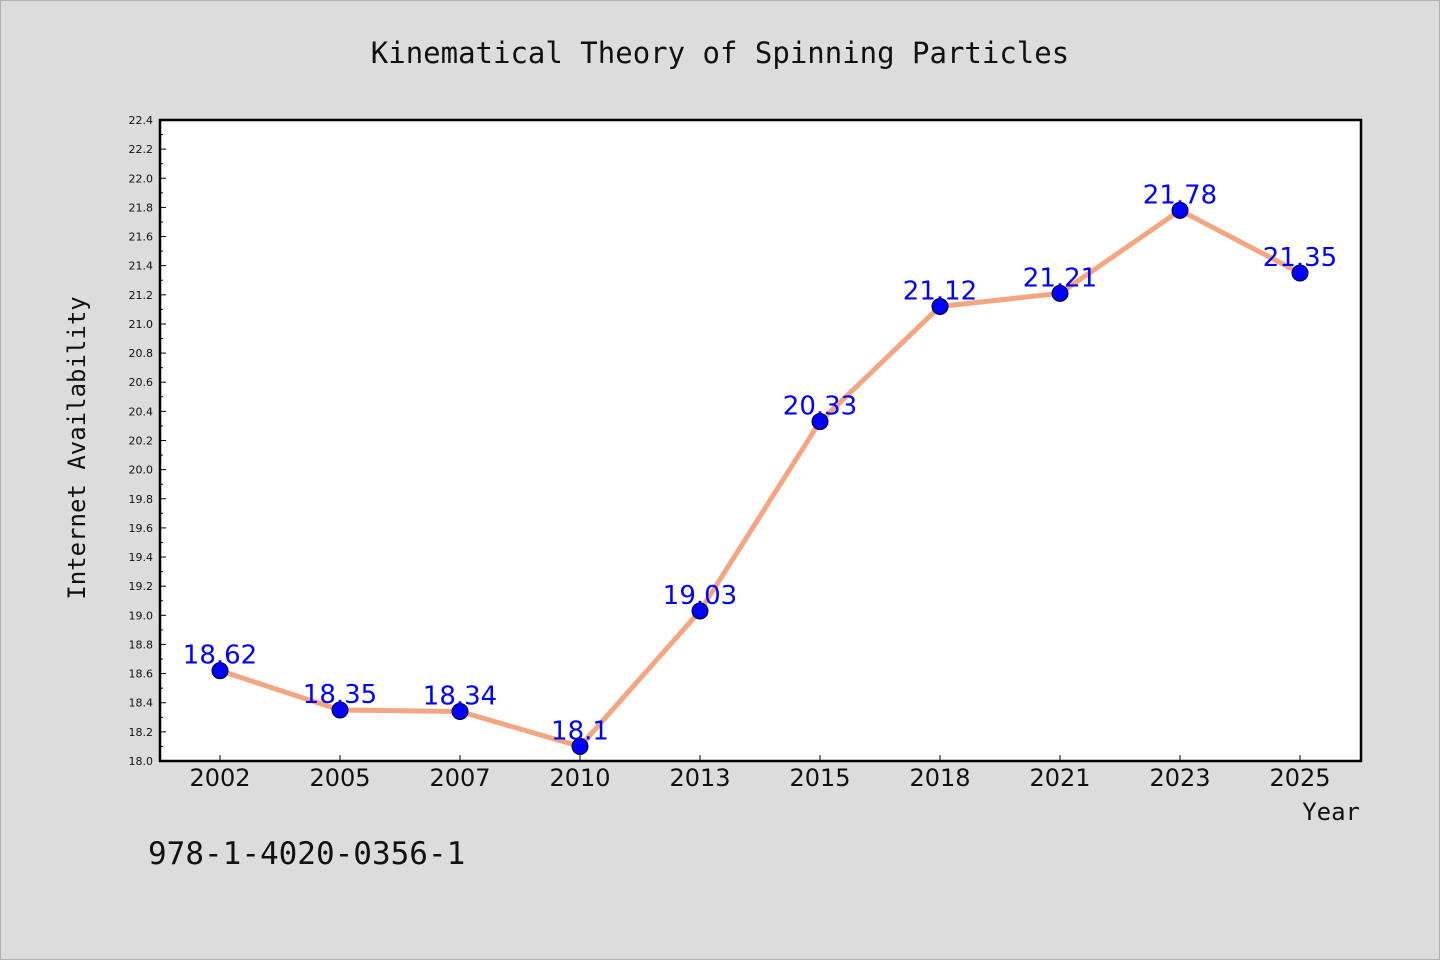 Image resolution: width=1440 pixels, height=960 pixels. What do you see at coordinates (1331, 812) in the screenshot?
I see `x-axis-label: Year` at bounding box center [1331, 812].